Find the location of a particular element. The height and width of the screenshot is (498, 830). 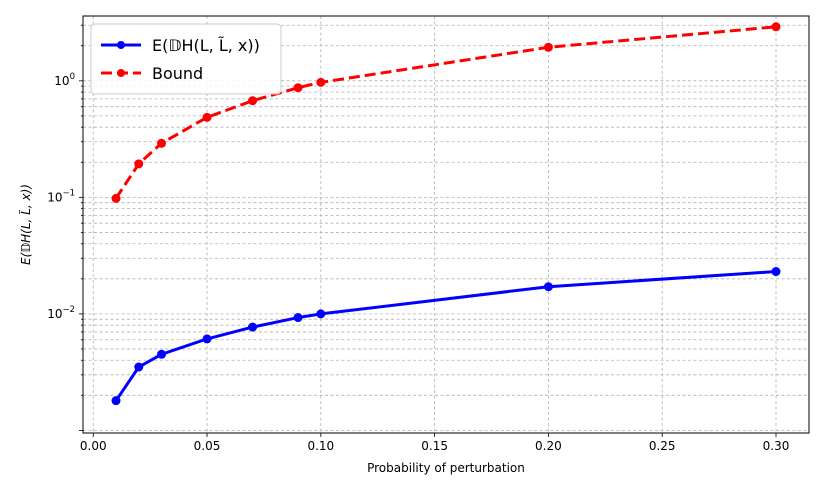

x-tick-label: 0.10 is located at coordinates (320, 446).